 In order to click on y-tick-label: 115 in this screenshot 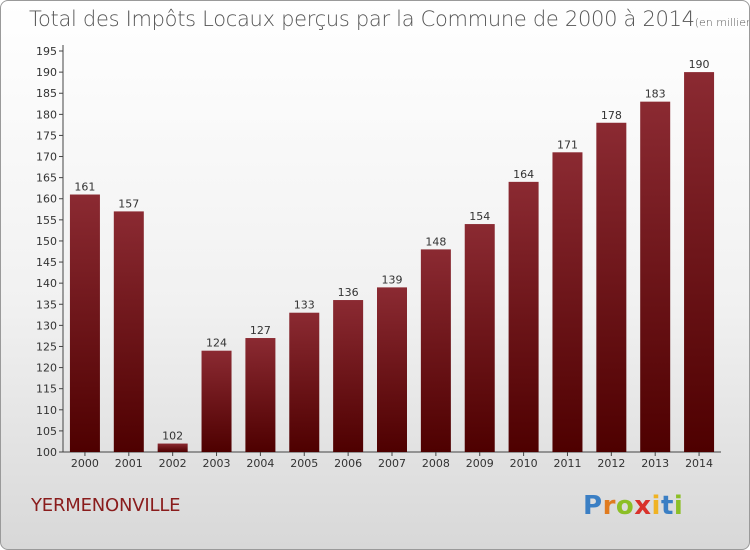, I will do `click(46, 389)`.